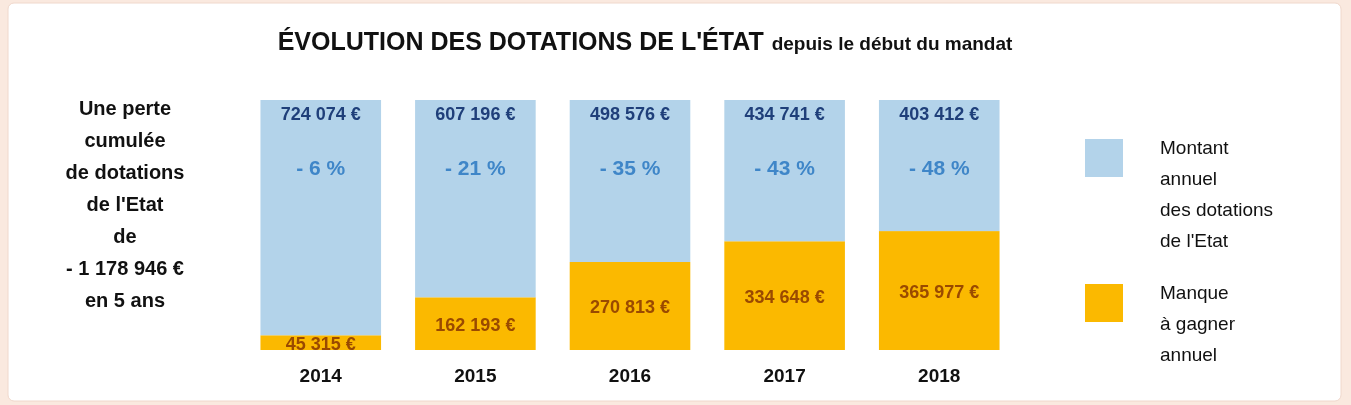  I want to click on legend-label: Manque à gagner annuel, so click(1198, 323).